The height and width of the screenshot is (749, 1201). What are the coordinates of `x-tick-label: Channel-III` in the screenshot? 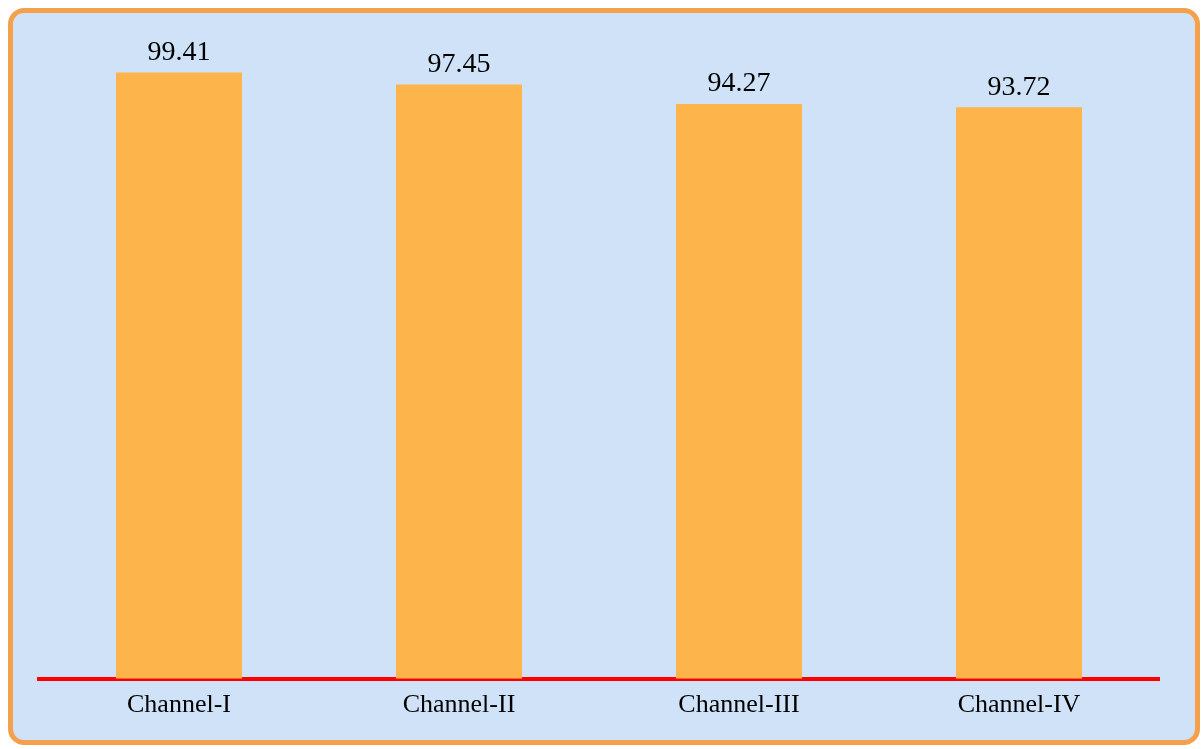 It's located at (739, 704).